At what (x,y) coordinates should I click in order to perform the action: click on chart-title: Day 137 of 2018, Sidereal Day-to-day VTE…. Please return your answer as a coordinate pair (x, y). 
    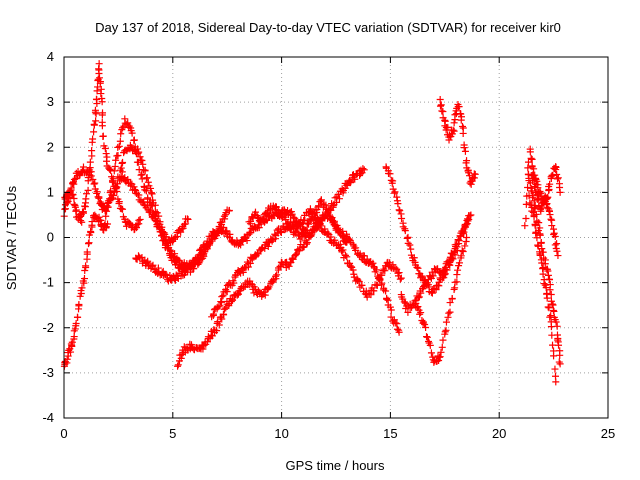
    Looking at the image, I should click on (328, 27).